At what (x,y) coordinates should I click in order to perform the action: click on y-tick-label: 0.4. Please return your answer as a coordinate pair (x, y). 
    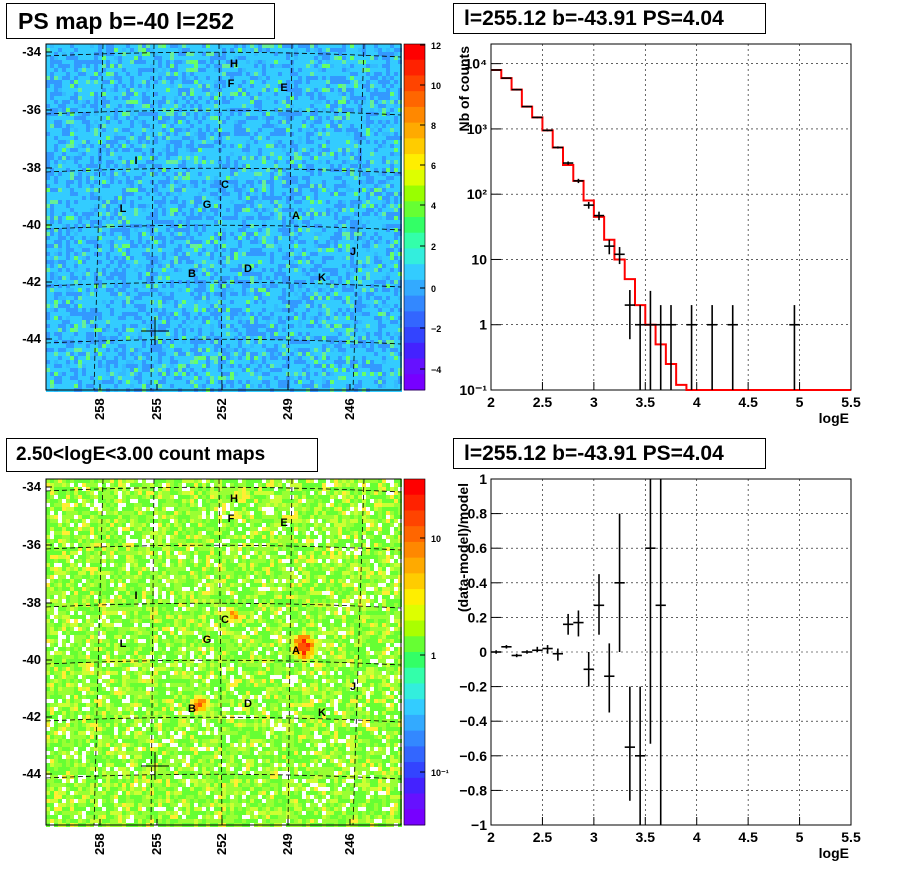
    Looking at the image, I should click on (478, 583).